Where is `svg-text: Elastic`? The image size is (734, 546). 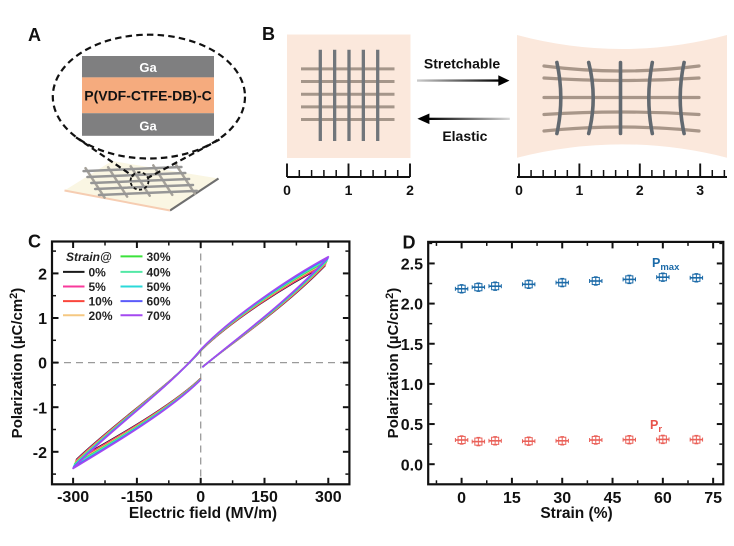
svg-text: Elastic is located at coordinates (464, 136).